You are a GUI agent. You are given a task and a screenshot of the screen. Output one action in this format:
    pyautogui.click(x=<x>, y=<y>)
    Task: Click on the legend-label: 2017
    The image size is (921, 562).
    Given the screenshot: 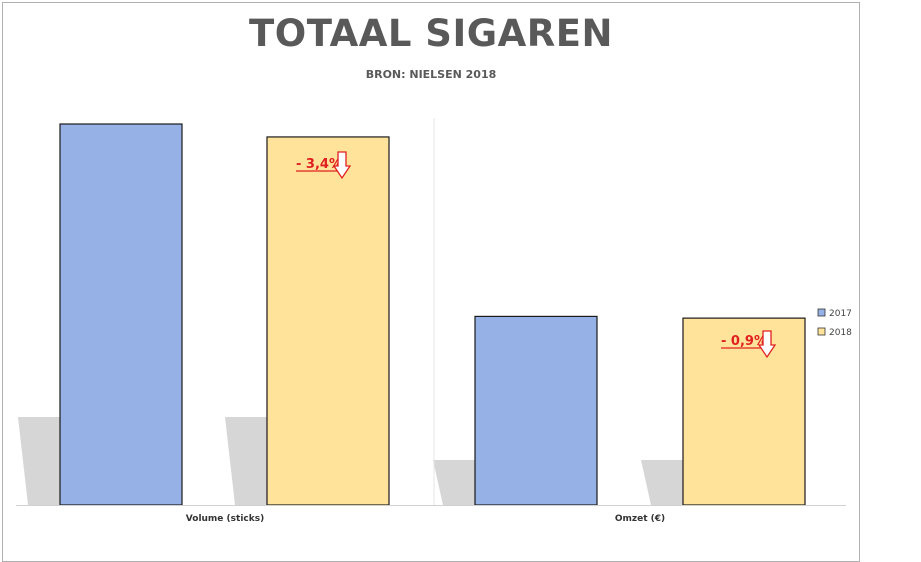 What is the action you would take?
    pyautogui.click(x=840, y=314)
    